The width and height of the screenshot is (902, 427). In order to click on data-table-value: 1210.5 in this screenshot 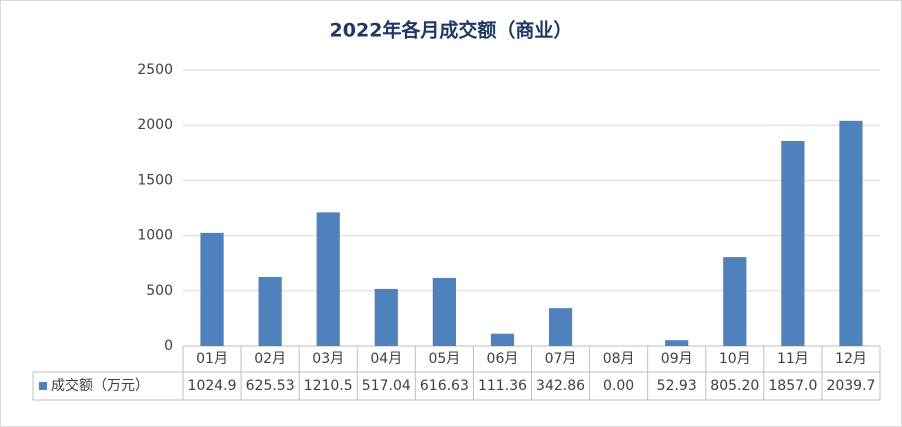, I will do `click(328, 386)`.